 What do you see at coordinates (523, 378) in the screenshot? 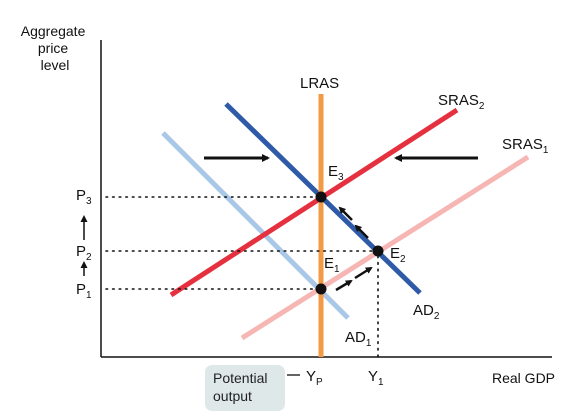
I see `x-axis-label: Real GDP` at bounding box center [523, 378].